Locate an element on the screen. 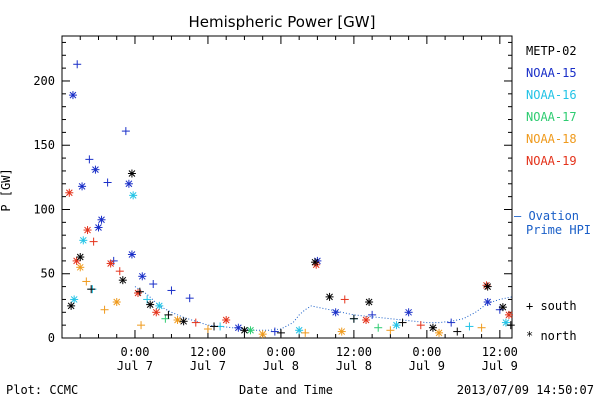  data-point-noaa-17-south is located at coordinates (378, 327).